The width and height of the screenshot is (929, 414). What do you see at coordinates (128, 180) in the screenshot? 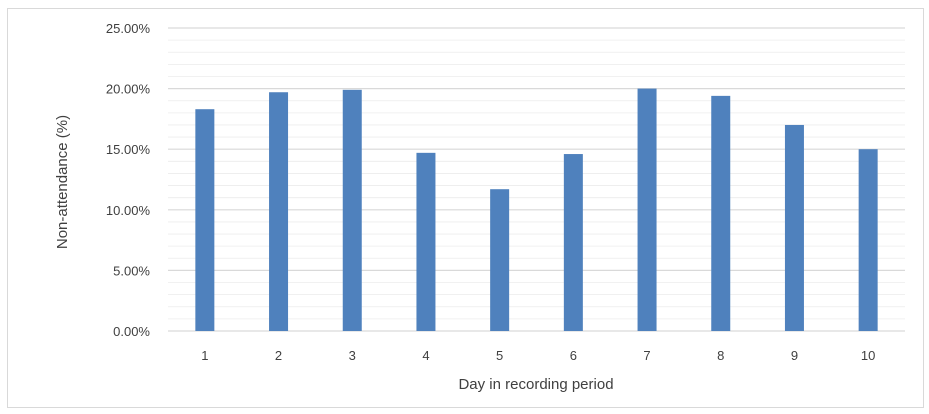
I see `y-tick-labels: 0.00% 5.00% 10.00% 15.00% 20.00% 25.00%` at bounding box center [128, 180].